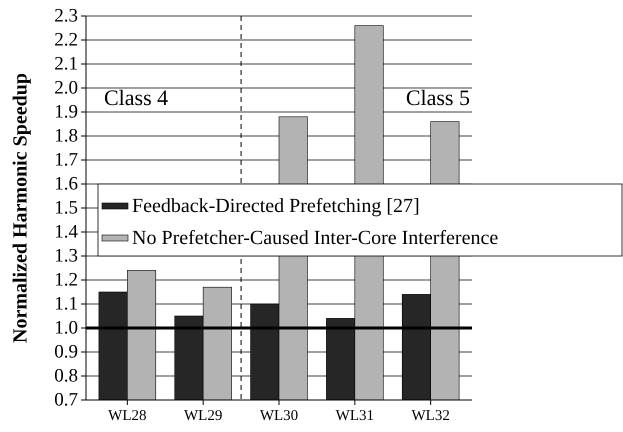 The height and width of the screenshot is (432, 623). I want to click on y-tick-label: 2.2, so click(66, 40).